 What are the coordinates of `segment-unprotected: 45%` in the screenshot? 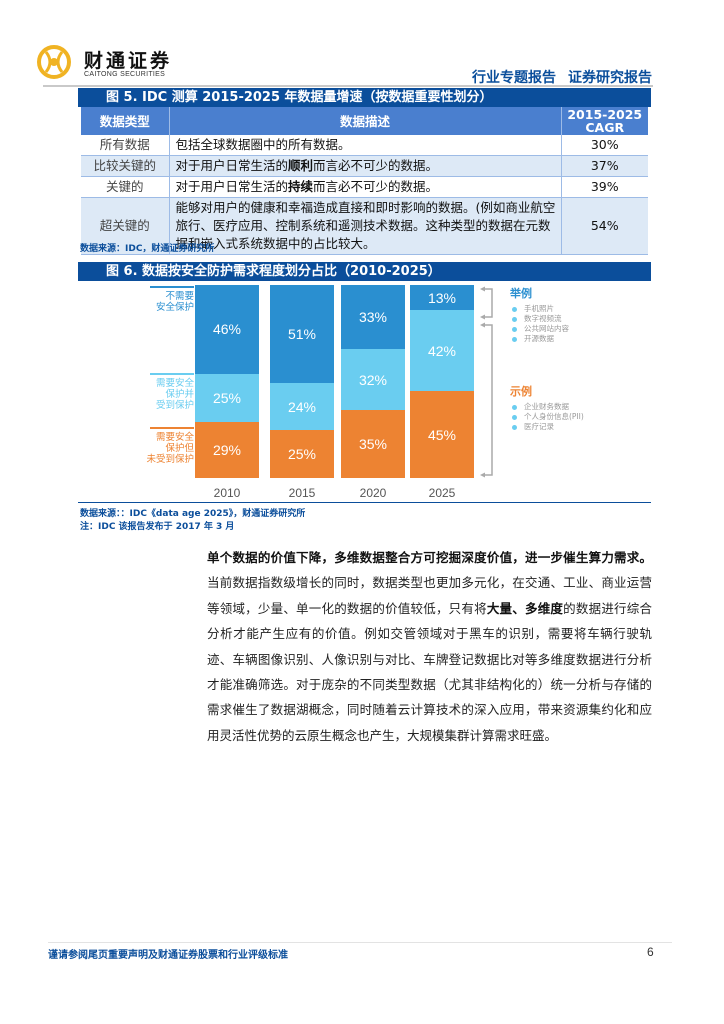 It's located at (442, 434).